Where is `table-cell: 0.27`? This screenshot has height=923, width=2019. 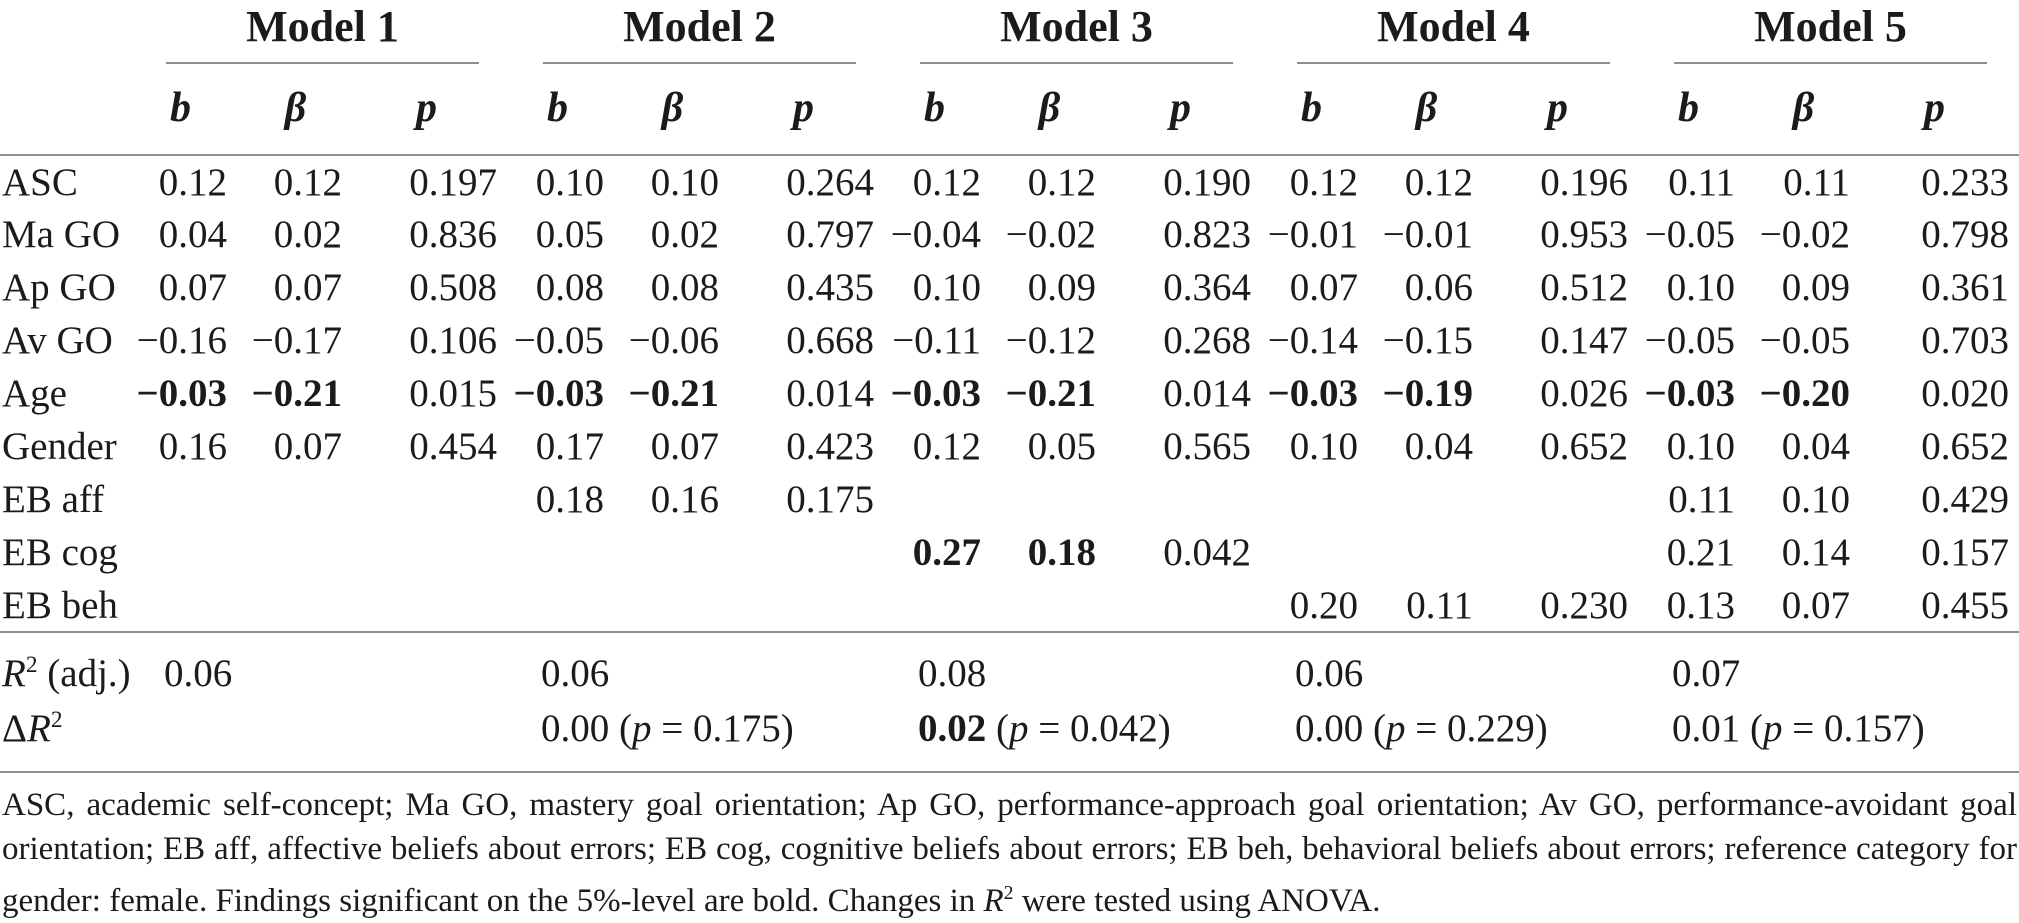 table-cell: 0.27 is located at coordinates (946, 553).